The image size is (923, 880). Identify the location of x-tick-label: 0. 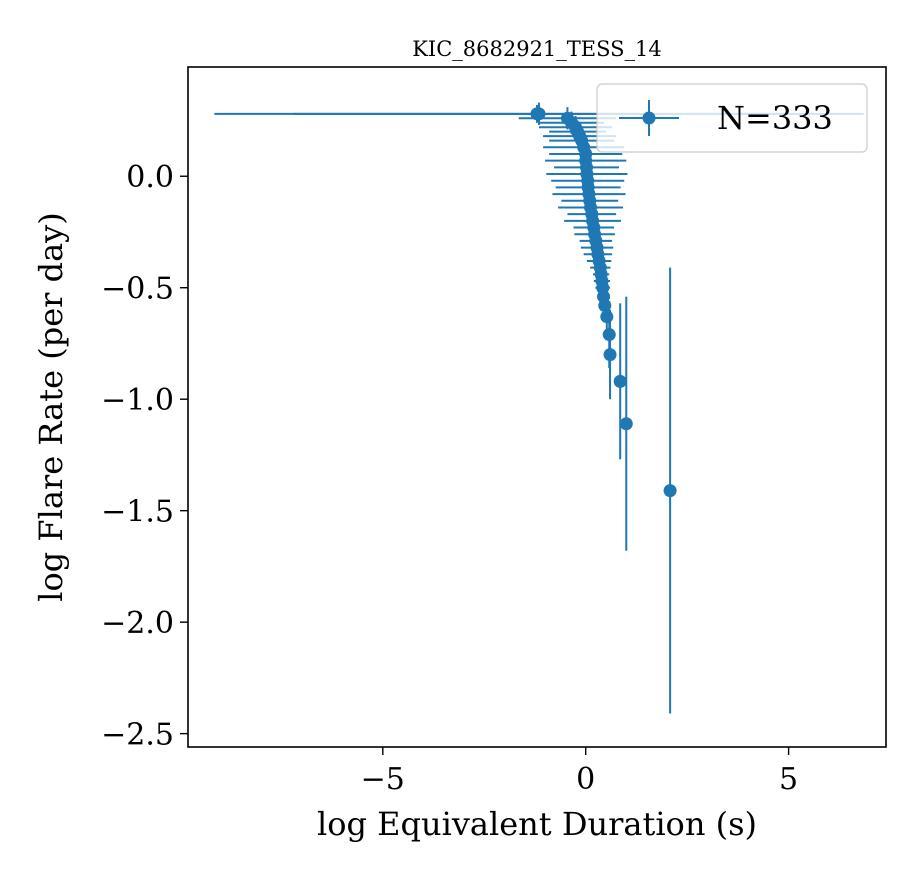
(585, 779).